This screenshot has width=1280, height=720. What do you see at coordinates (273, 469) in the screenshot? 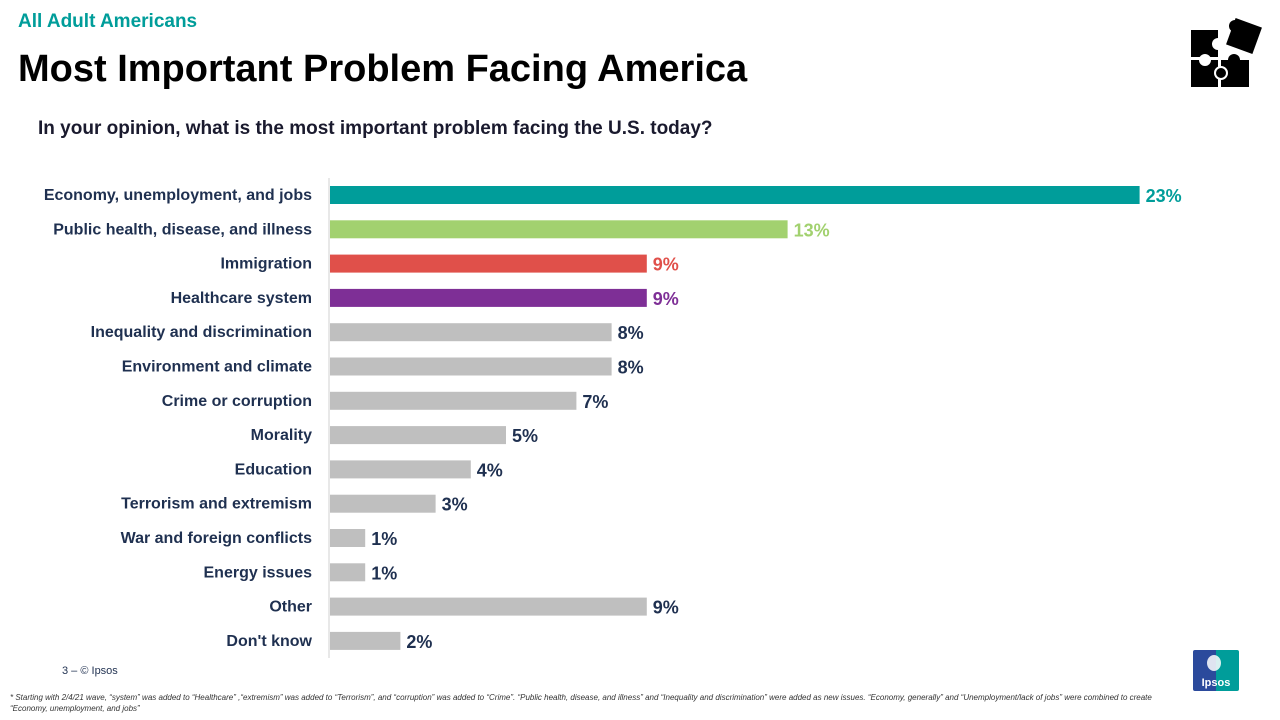
I see `category-label: Education` at bounding box center [273, 469].